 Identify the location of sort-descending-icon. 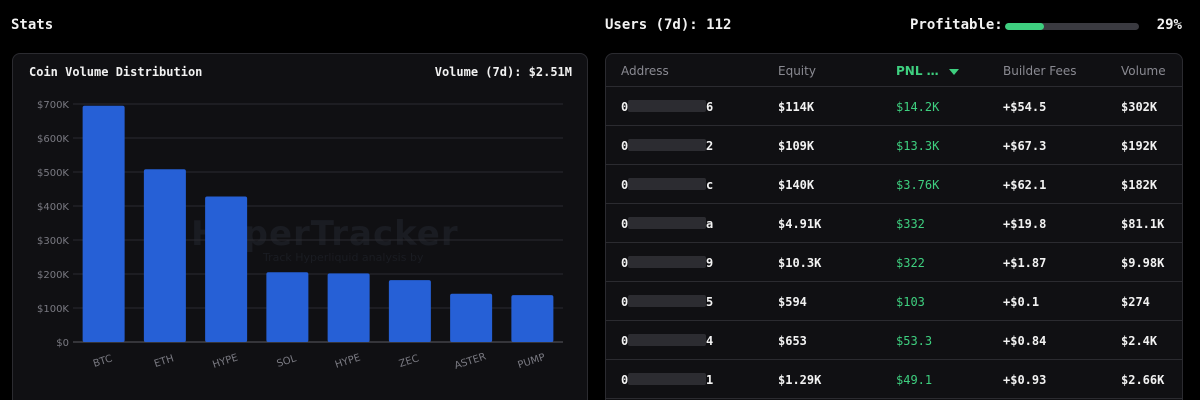
(953, 71).